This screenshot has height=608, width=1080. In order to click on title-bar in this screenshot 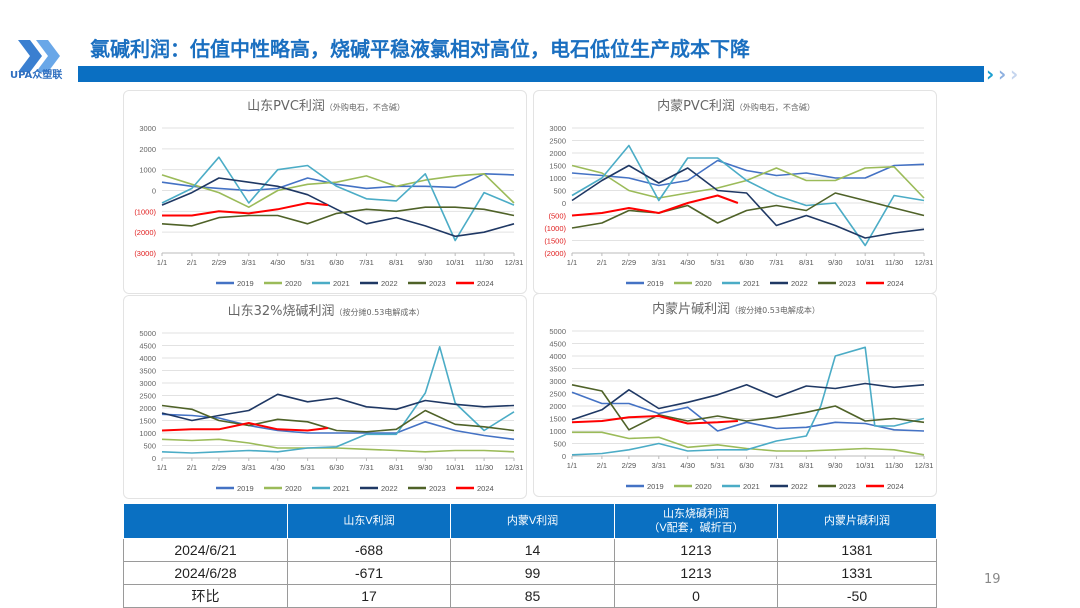, I will do `click(531, 74)`.